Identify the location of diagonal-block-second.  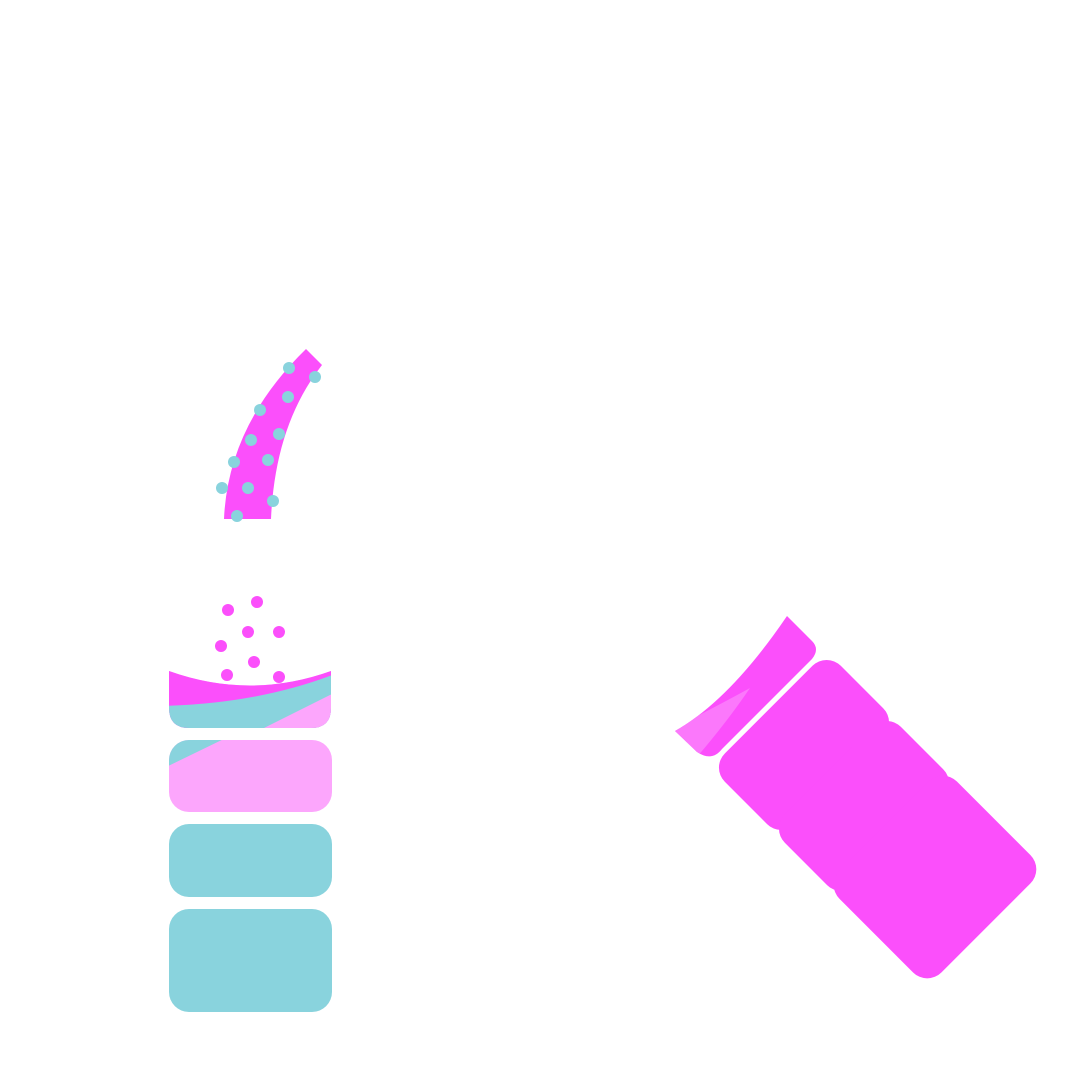
(804, 745).